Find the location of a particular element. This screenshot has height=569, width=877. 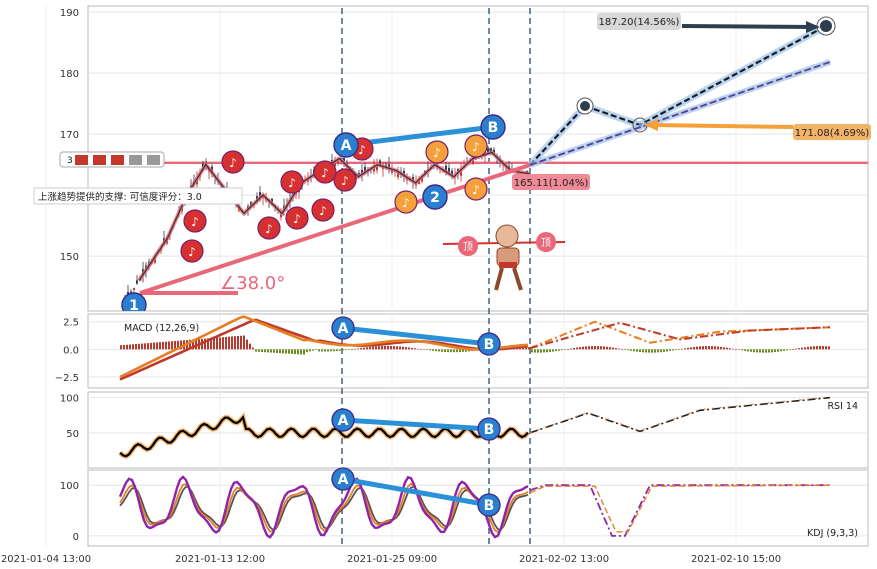

signal-markers: ♪ ♪ ♪ ♪ ♪ ♪ ♪ ♪ ♪ ♪ ♪ ♪ ♪ ♪ is located at coordinates (334, 198).